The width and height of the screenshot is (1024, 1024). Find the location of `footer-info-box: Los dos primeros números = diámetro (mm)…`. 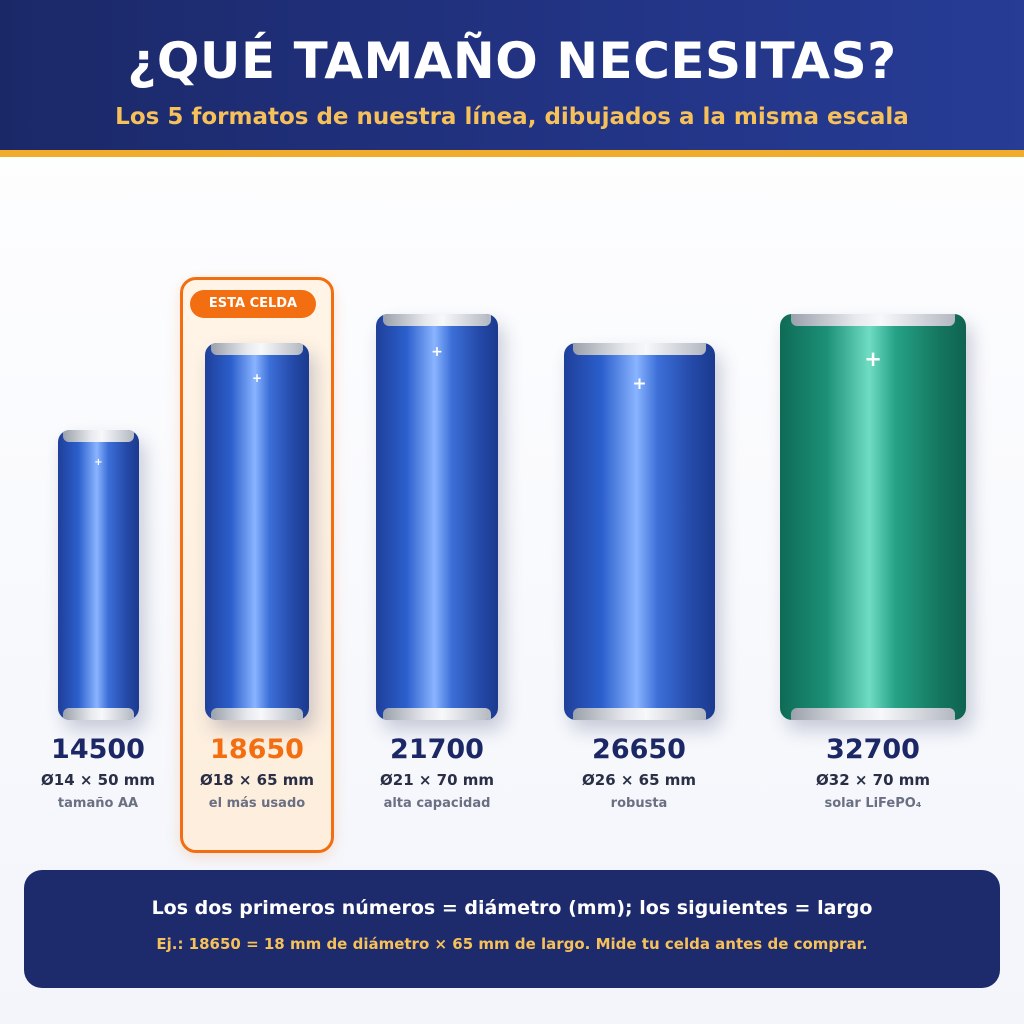

footer-info-box: Los dos primeros números = diámetro (mm)… is located at coordinates (512, 929).